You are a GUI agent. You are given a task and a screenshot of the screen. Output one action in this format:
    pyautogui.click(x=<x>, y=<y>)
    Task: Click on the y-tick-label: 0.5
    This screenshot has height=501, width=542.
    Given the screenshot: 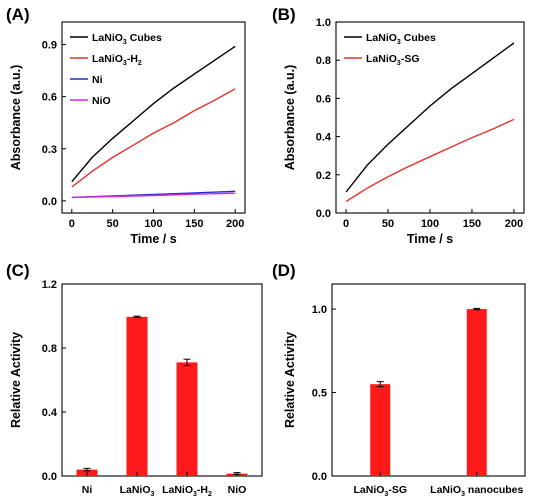 What is the action you would take?
    pyautogui.click(x=319, y=394)
    